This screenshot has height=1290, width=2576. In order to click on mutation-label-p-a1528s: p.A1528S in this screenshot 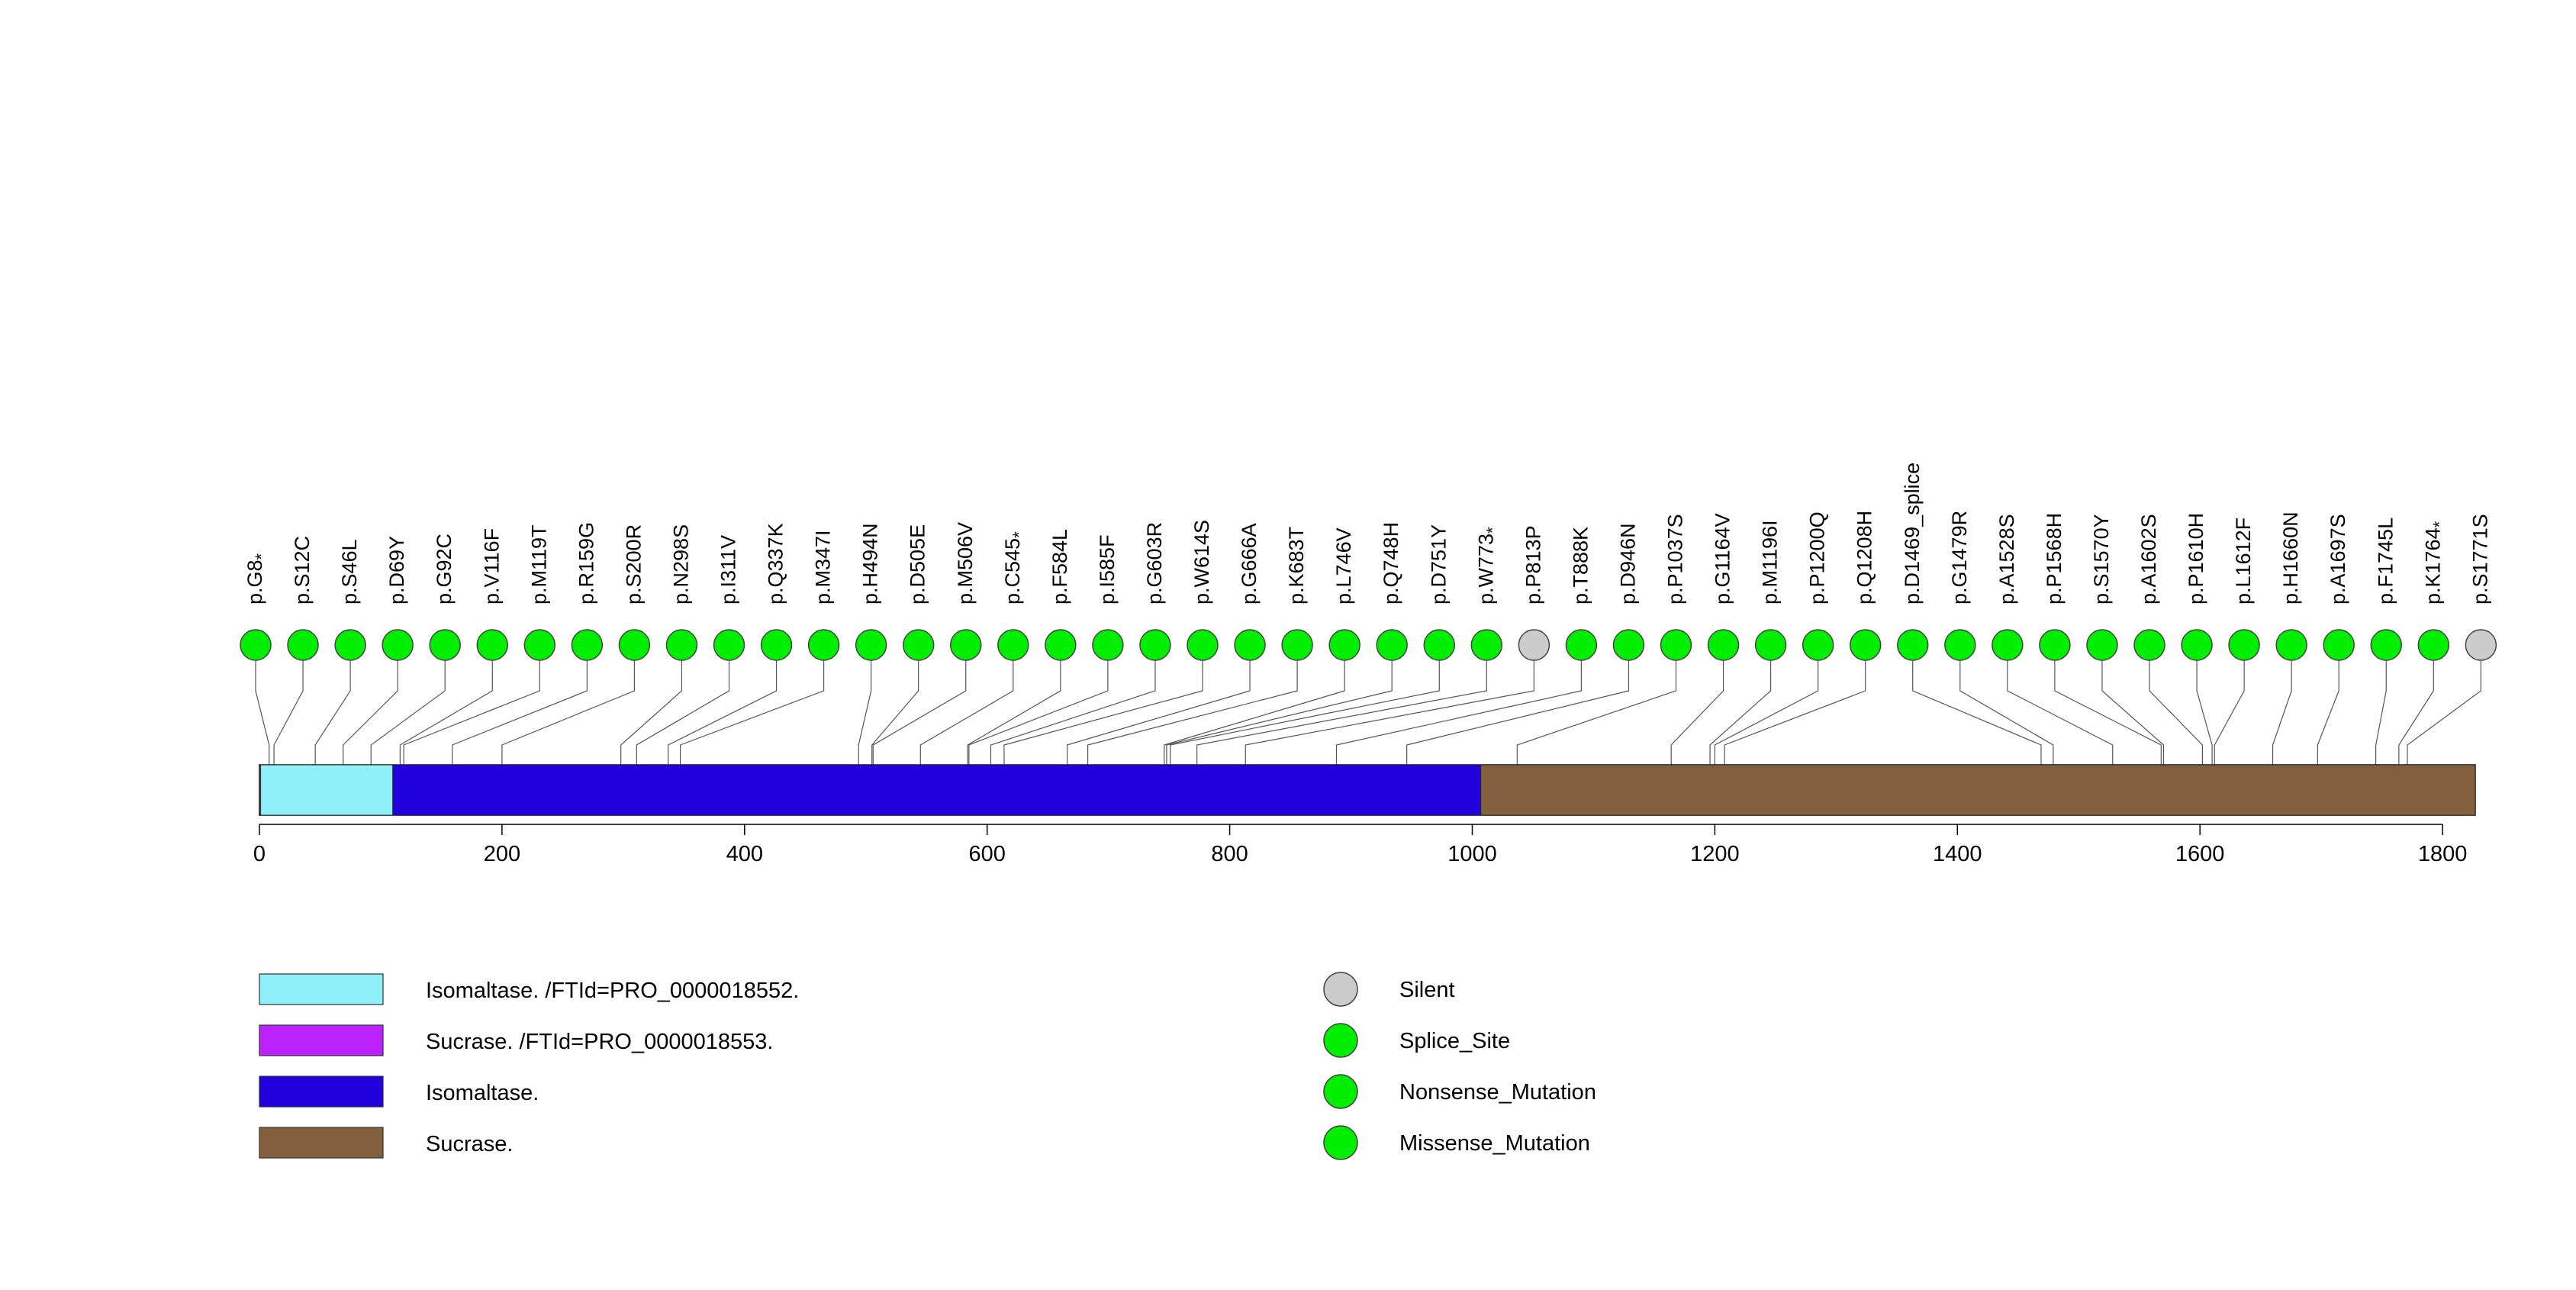, I will do `click(2006, 560)`.